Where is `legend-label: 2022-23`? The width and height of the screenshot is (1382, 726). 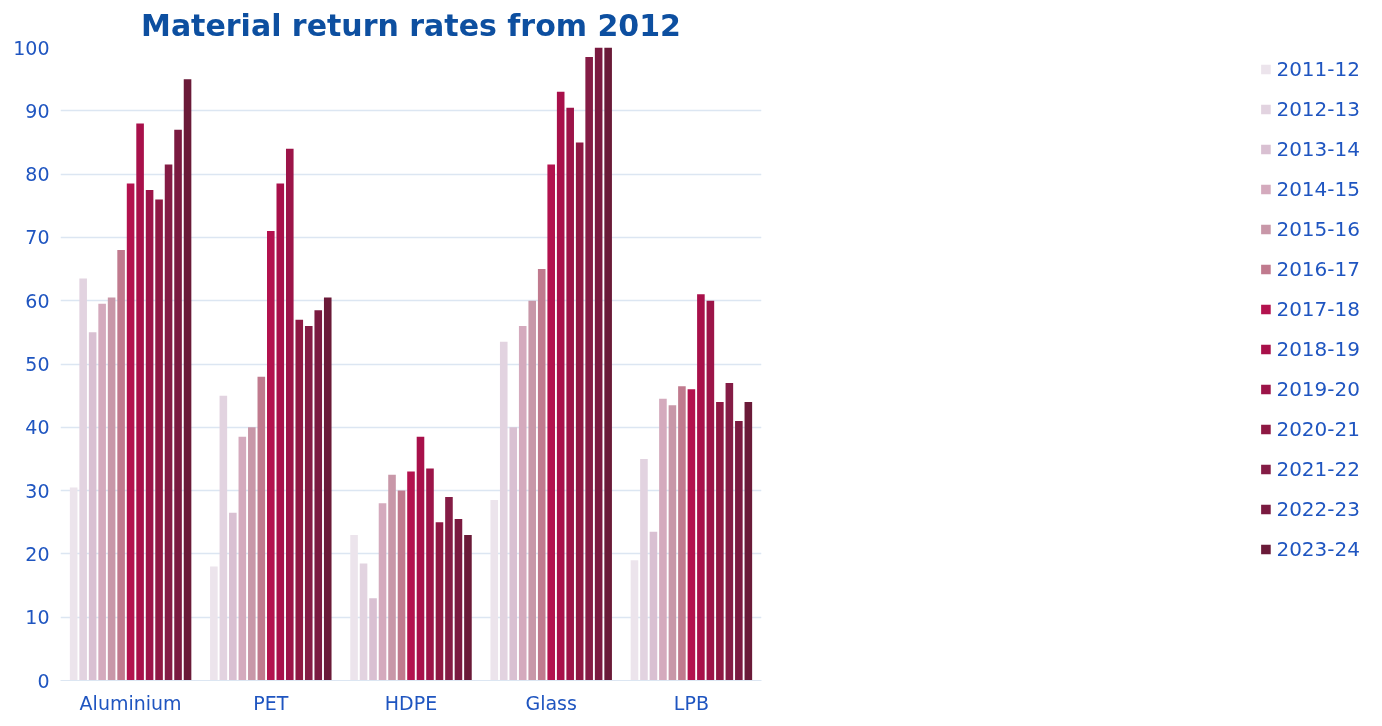
legend-label: 2022-23 is located at coordinates (1318, 509).